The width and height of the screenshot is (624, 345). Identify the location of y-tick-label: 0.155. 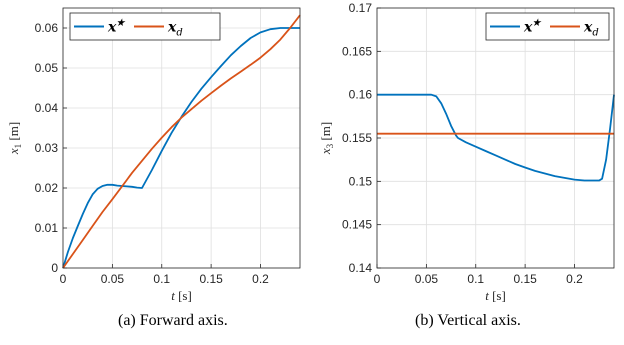
(357, 138).